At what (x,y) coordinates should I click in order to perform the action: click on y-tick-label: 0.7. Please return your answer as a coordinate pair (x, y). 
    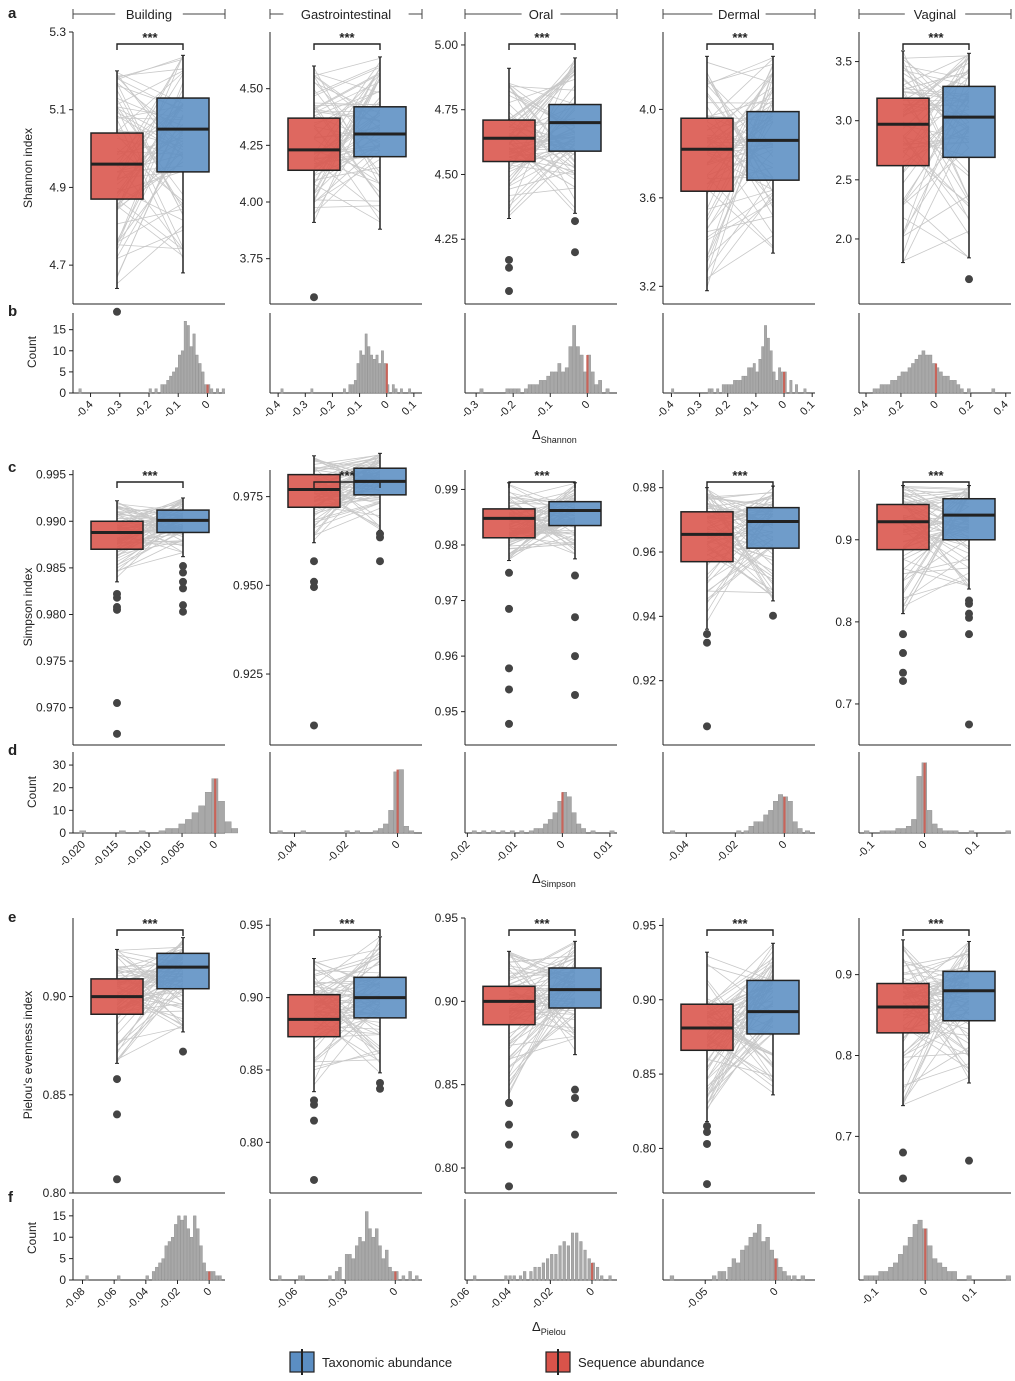
    Looking at the image, I should click on (843, 704).